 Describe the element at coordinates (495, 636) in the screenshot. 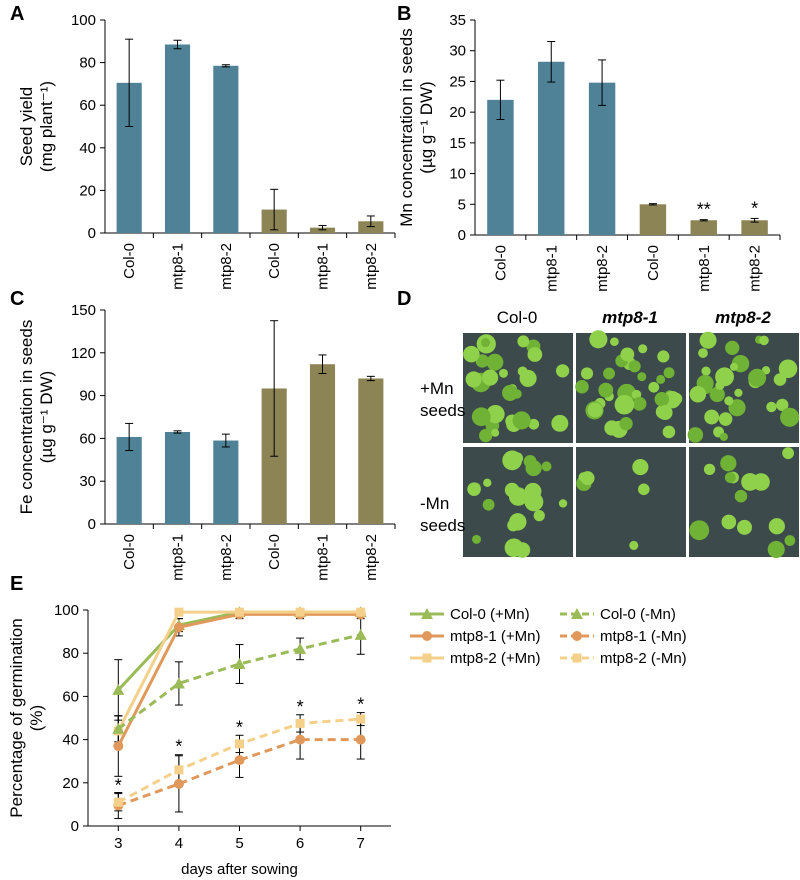

I see `legend-label: mtp8-1 (+Mn)` at that location.